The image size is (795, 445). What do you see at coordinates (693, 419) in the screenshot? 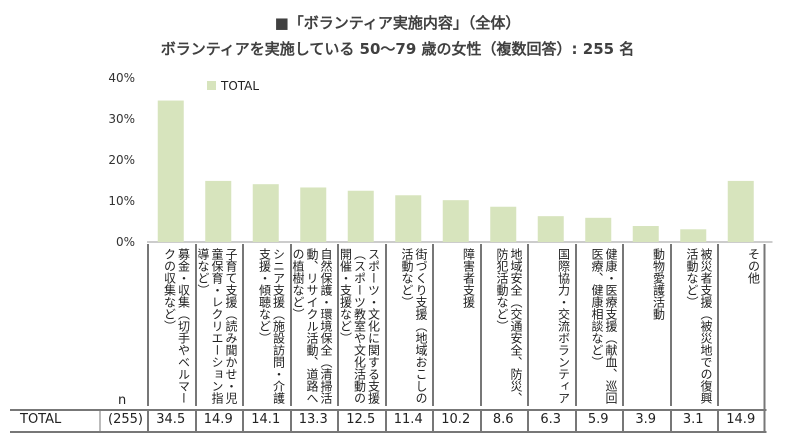
I see `value-cell: 3.1` at bounding box center [693, 419].